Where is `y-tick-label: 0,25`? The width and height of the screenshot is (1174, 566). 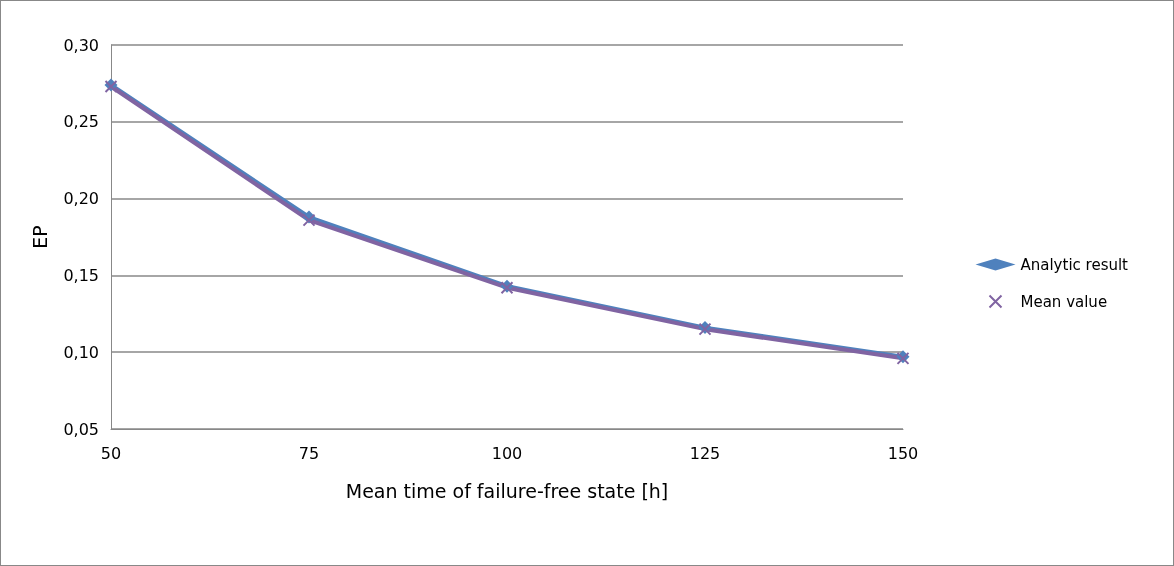 y-tick-label: 0,25 is located at coordinates (81, 122).